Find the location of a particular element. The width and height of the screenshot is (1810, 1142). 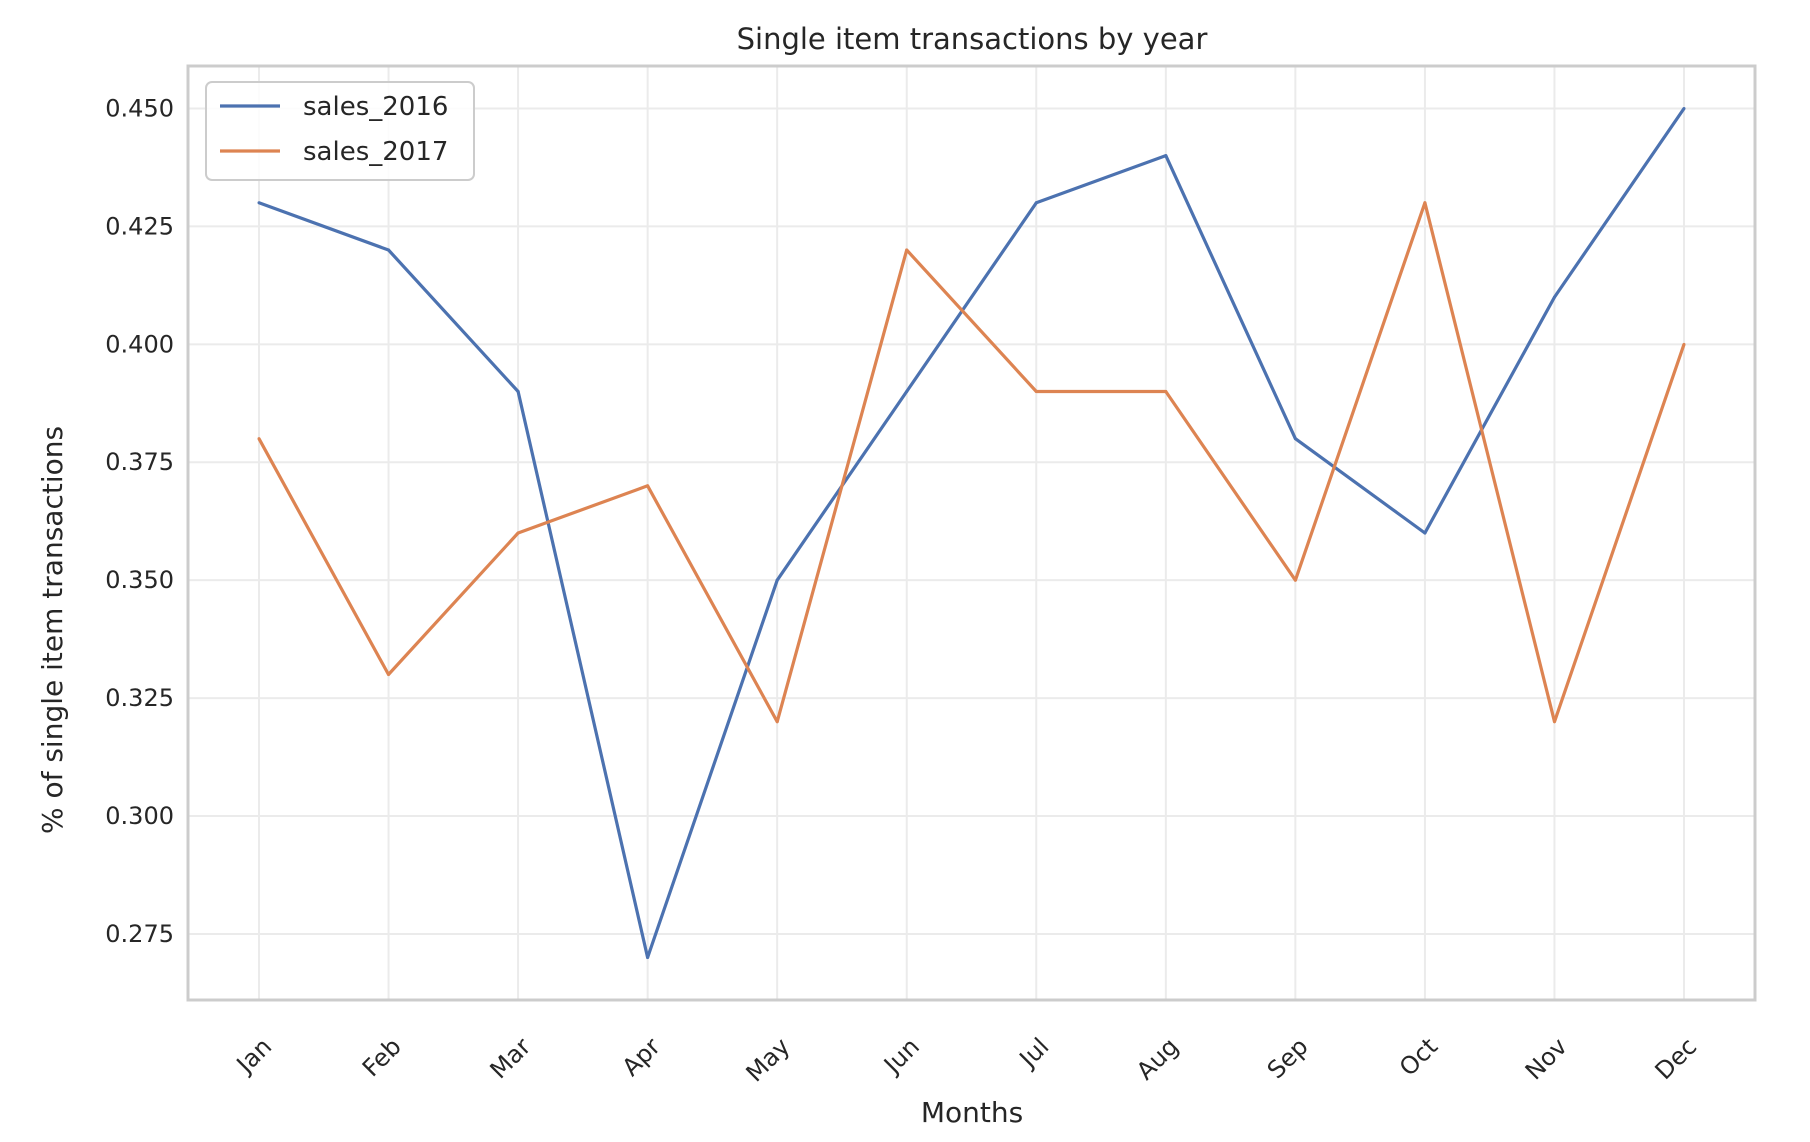

chart-title: Single item transactions by year is located at coordinates (972, 39).